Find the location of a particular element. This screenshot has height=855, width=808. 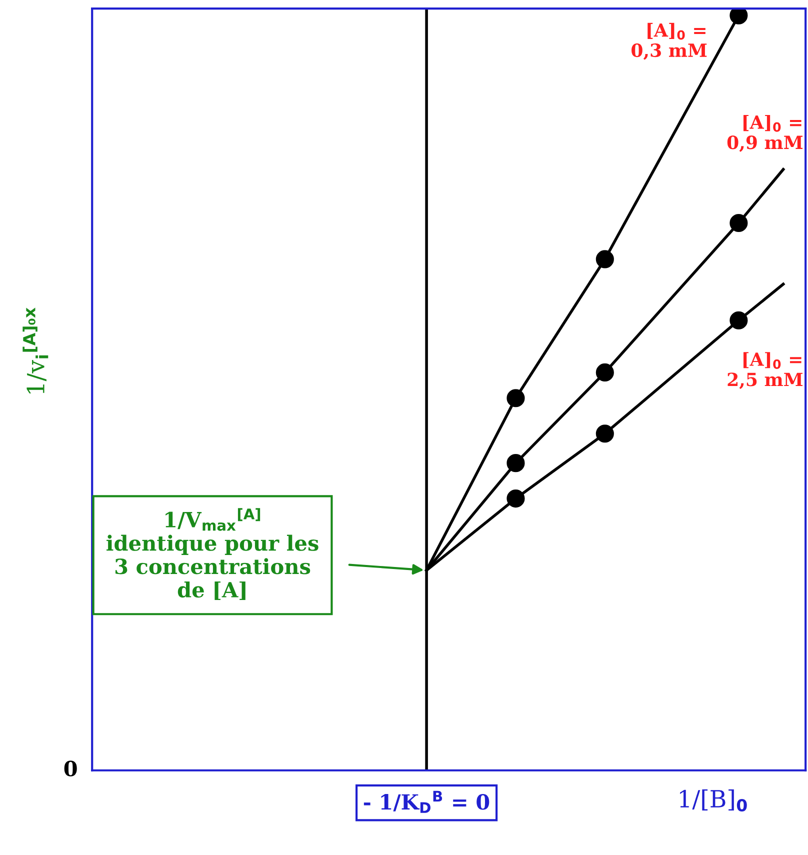

series-label: [A]$_{0}$ = 0,3 mM is located at coordinates (669, 41).